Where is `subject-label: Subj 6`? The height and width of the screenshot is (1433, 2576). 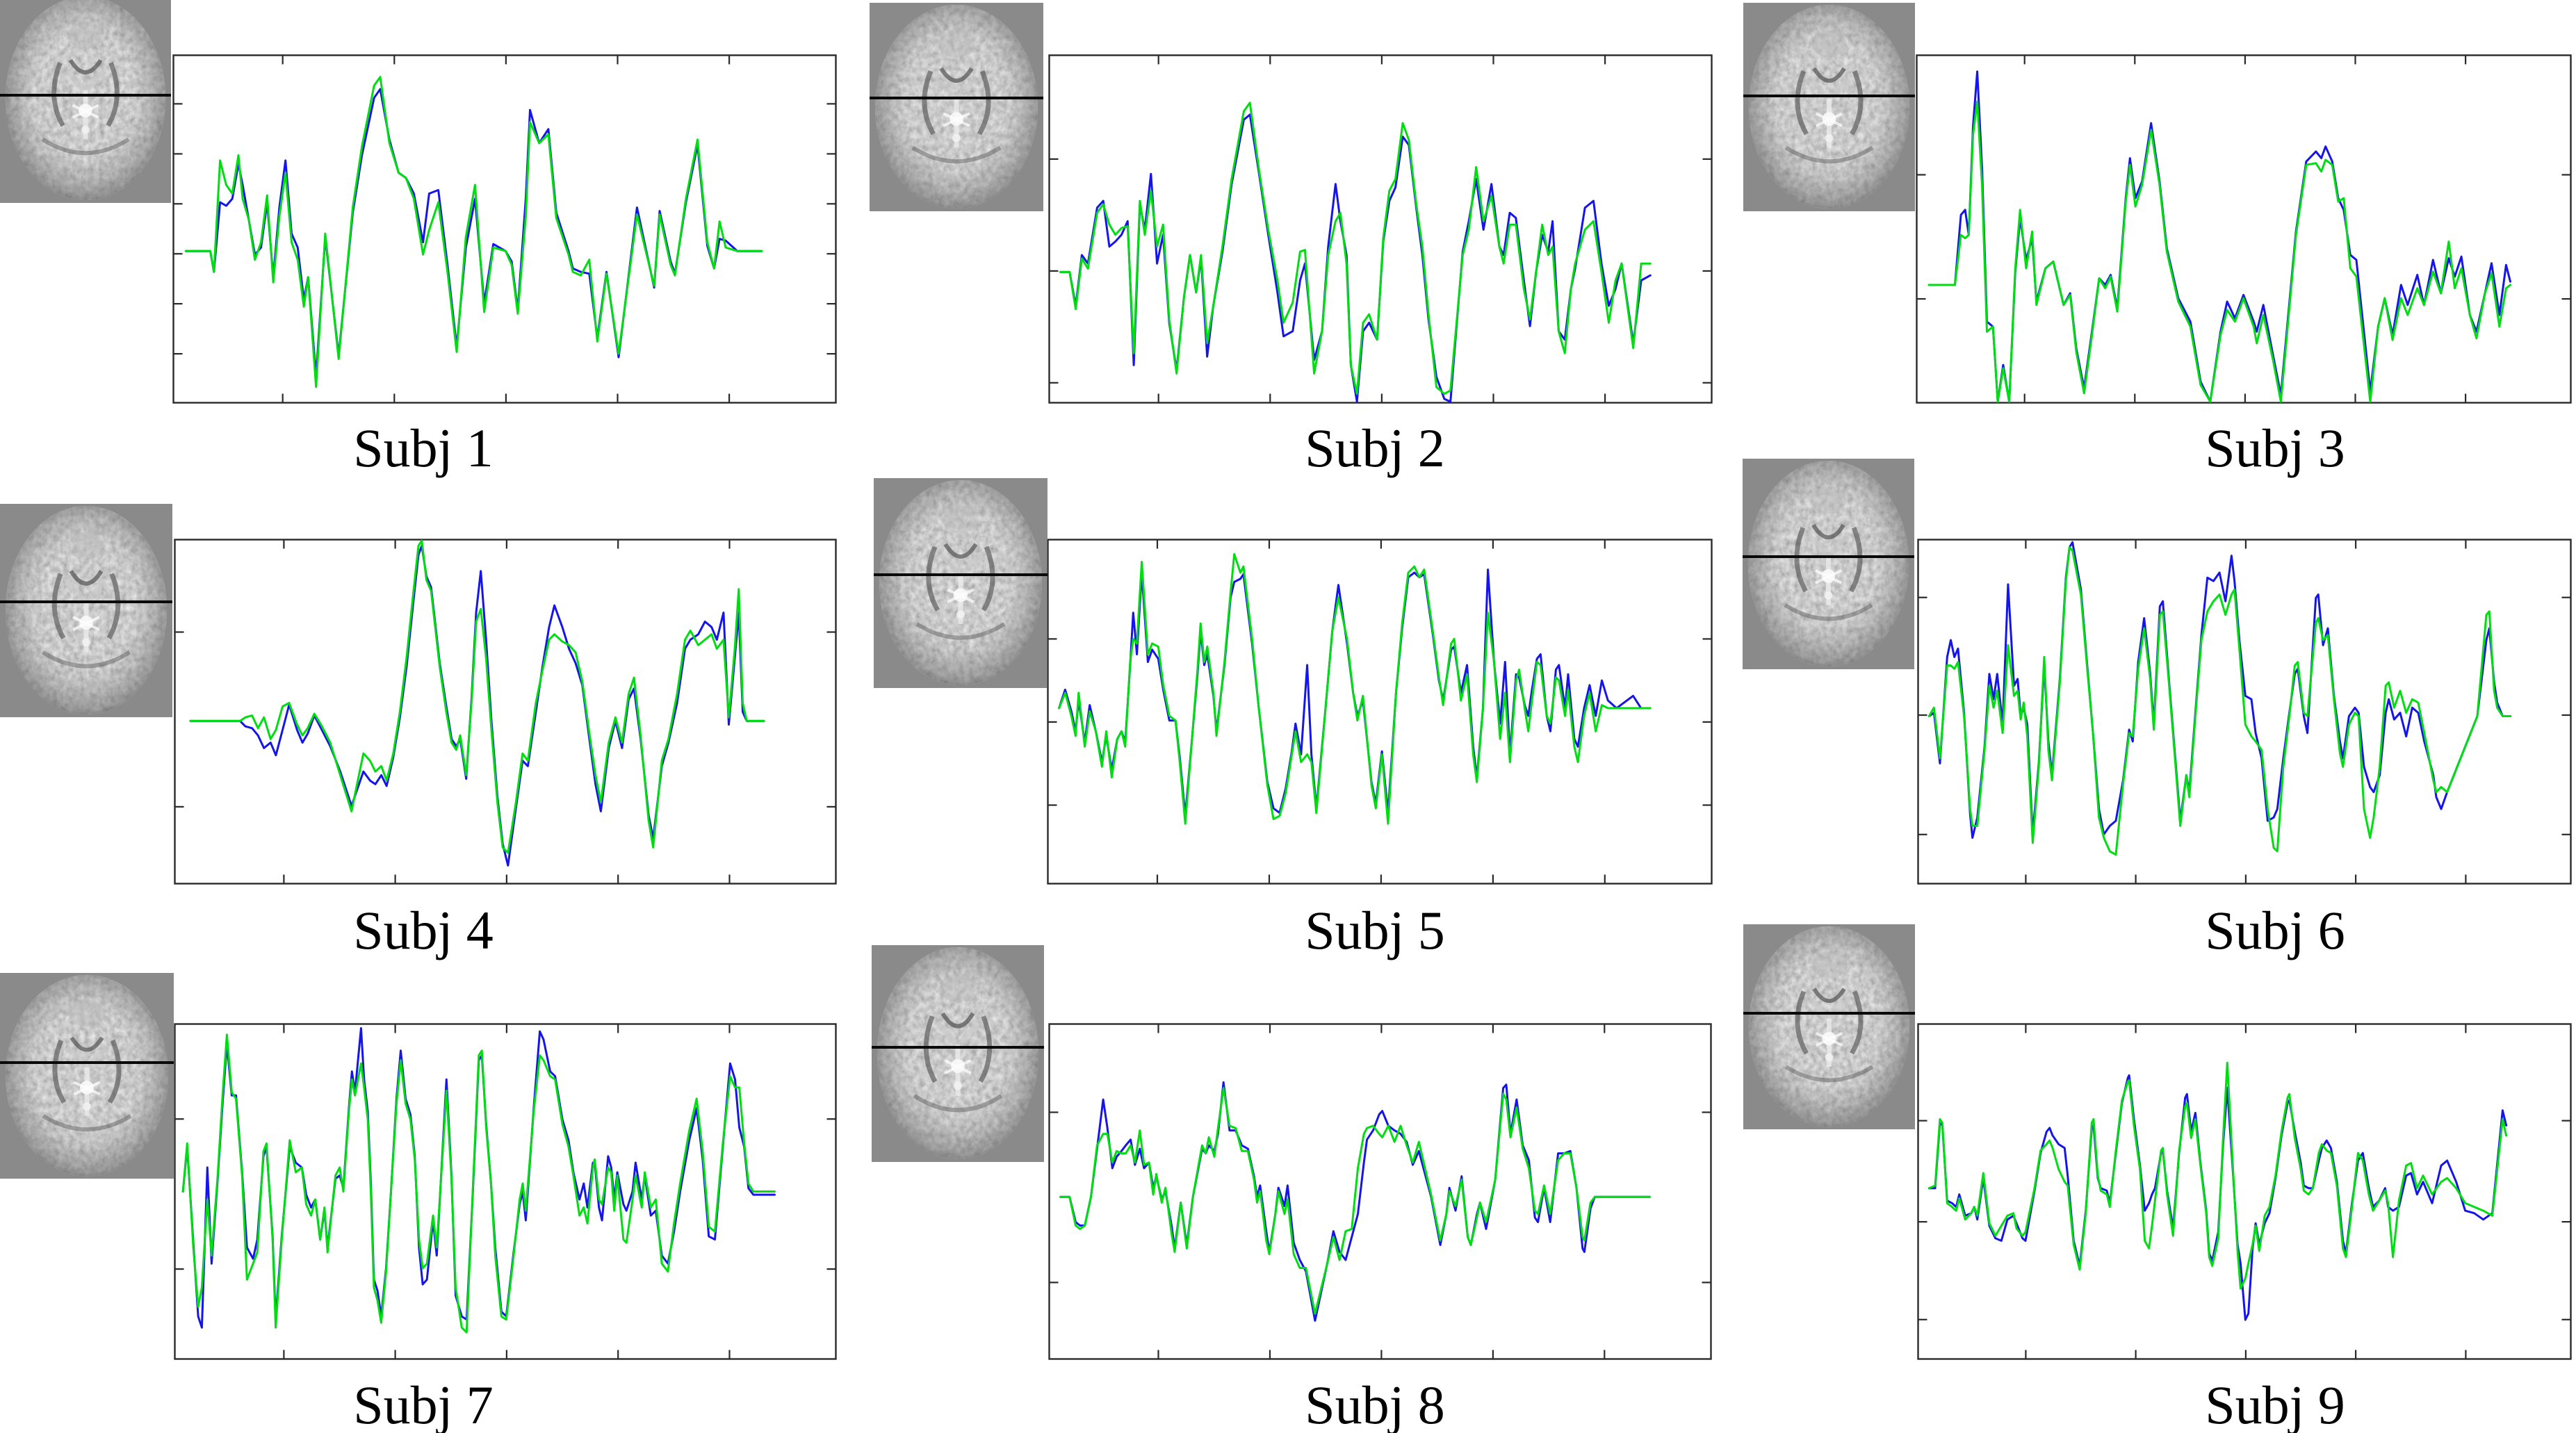 subject-label: Subj 6 is located at coordinates (2275, 930).